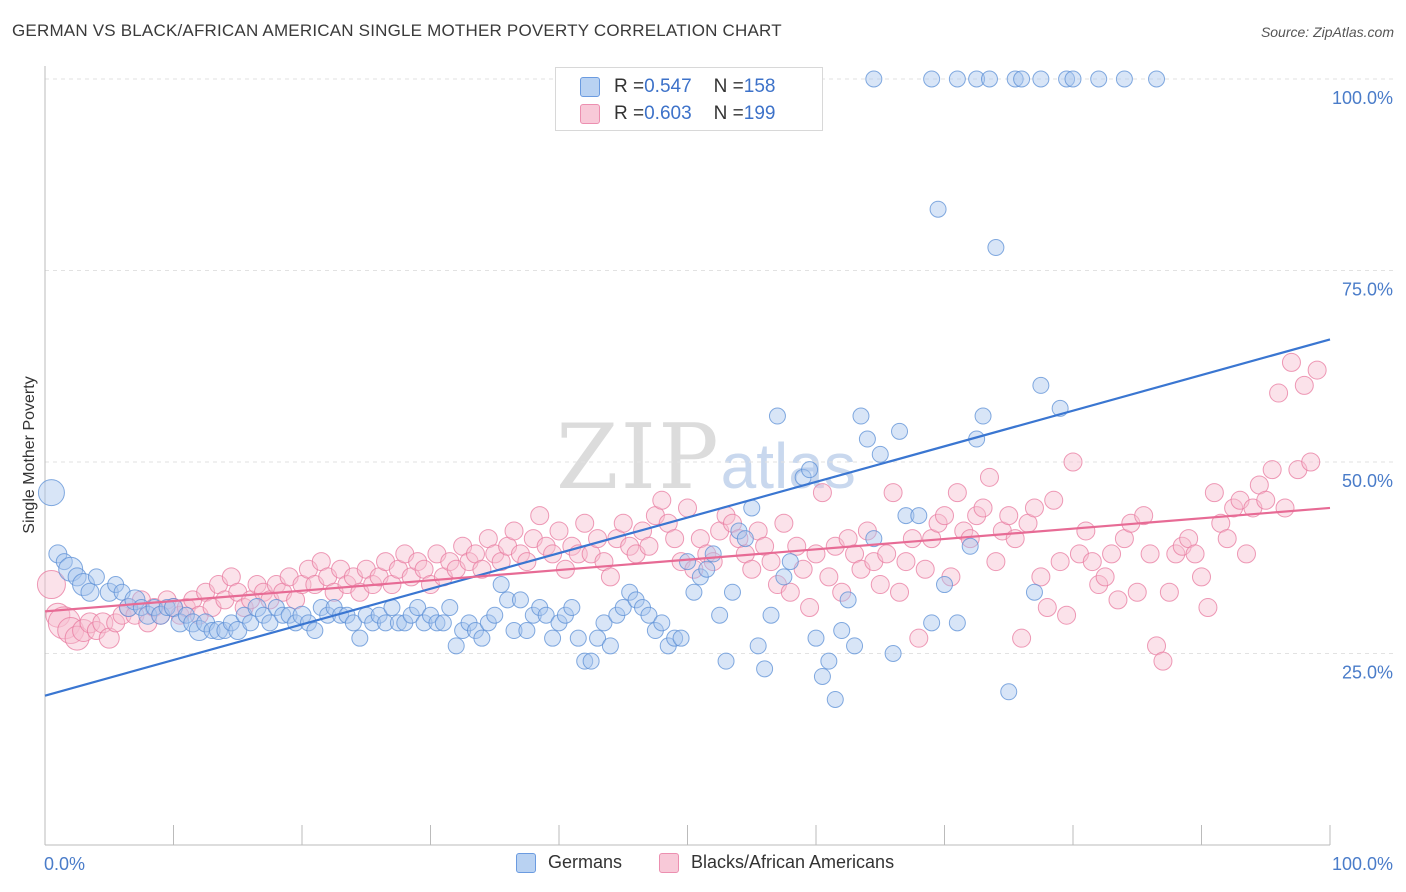 This screenshot has width=1406, height=892. I want to click on series-label-germans: Germans, so click(585, 862).